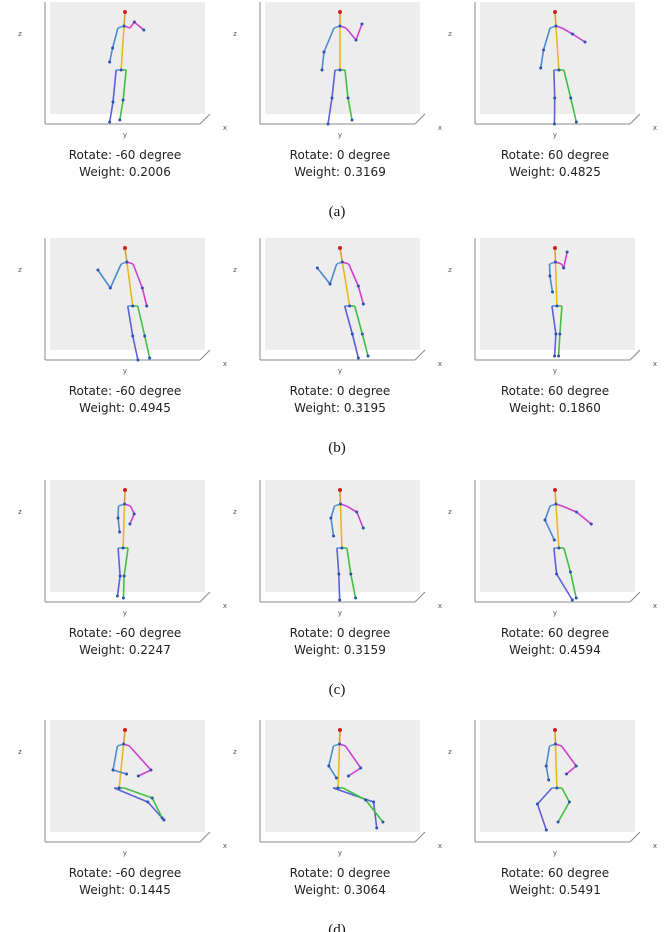  I want to click on caption-rotate: Rotate: -60 degree, so click(125, 155).